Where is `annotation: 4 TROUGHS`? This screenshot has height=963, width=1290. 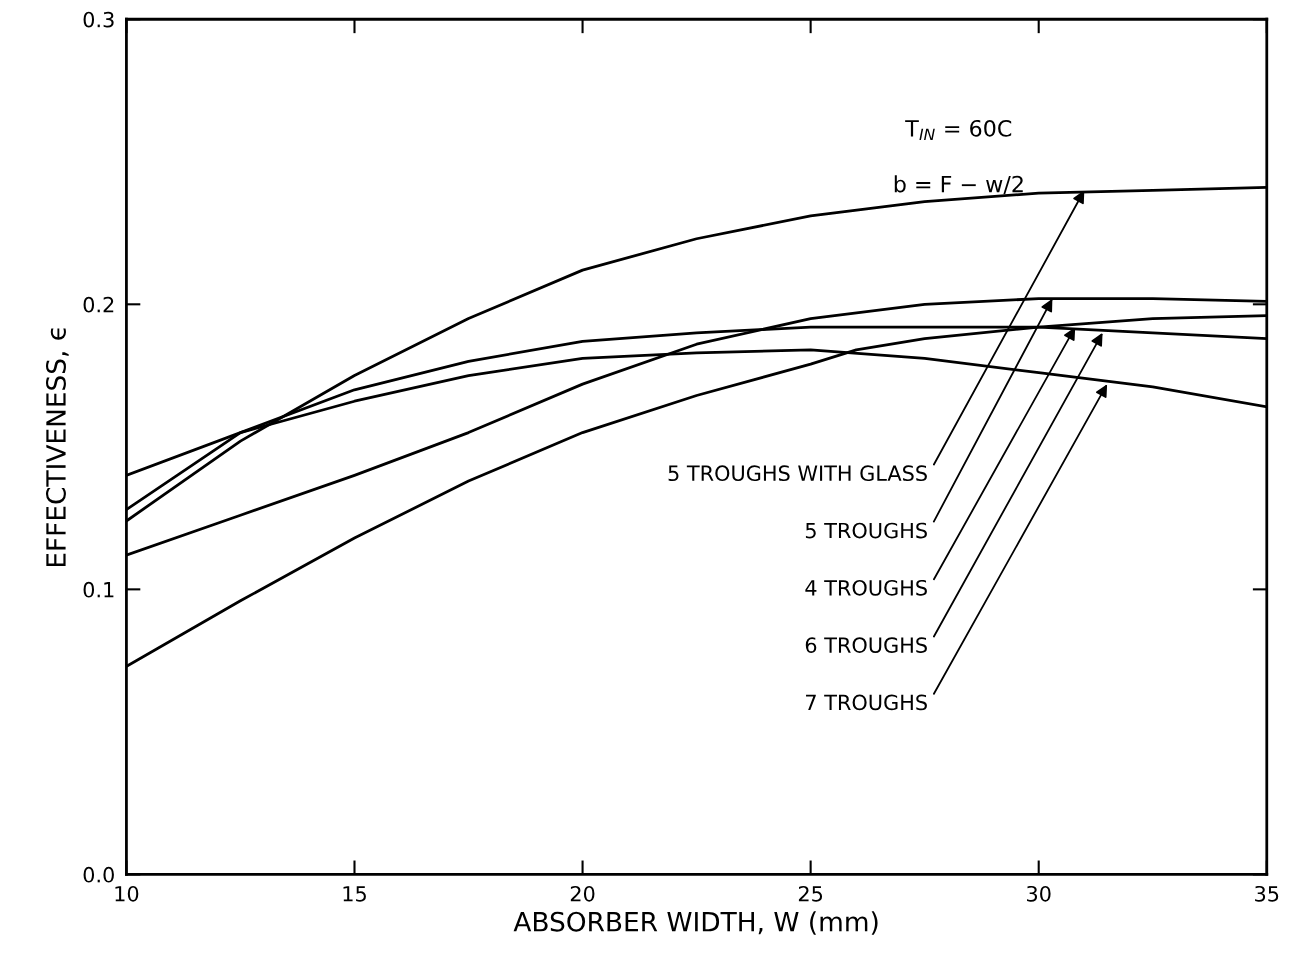 annotation: 4 TROUGHS is located at coordinates (866, 587).